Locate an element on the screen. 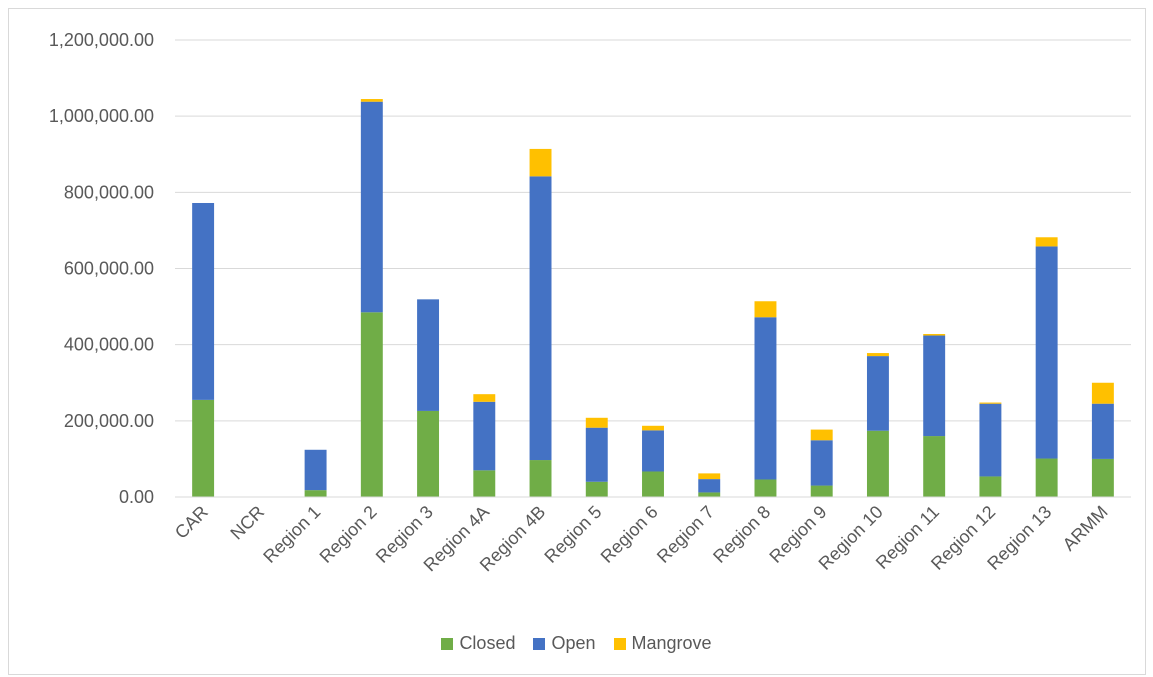 The image size is (1153, 677). x-tick-label: Region 1 is located at coordinates (291, 534).